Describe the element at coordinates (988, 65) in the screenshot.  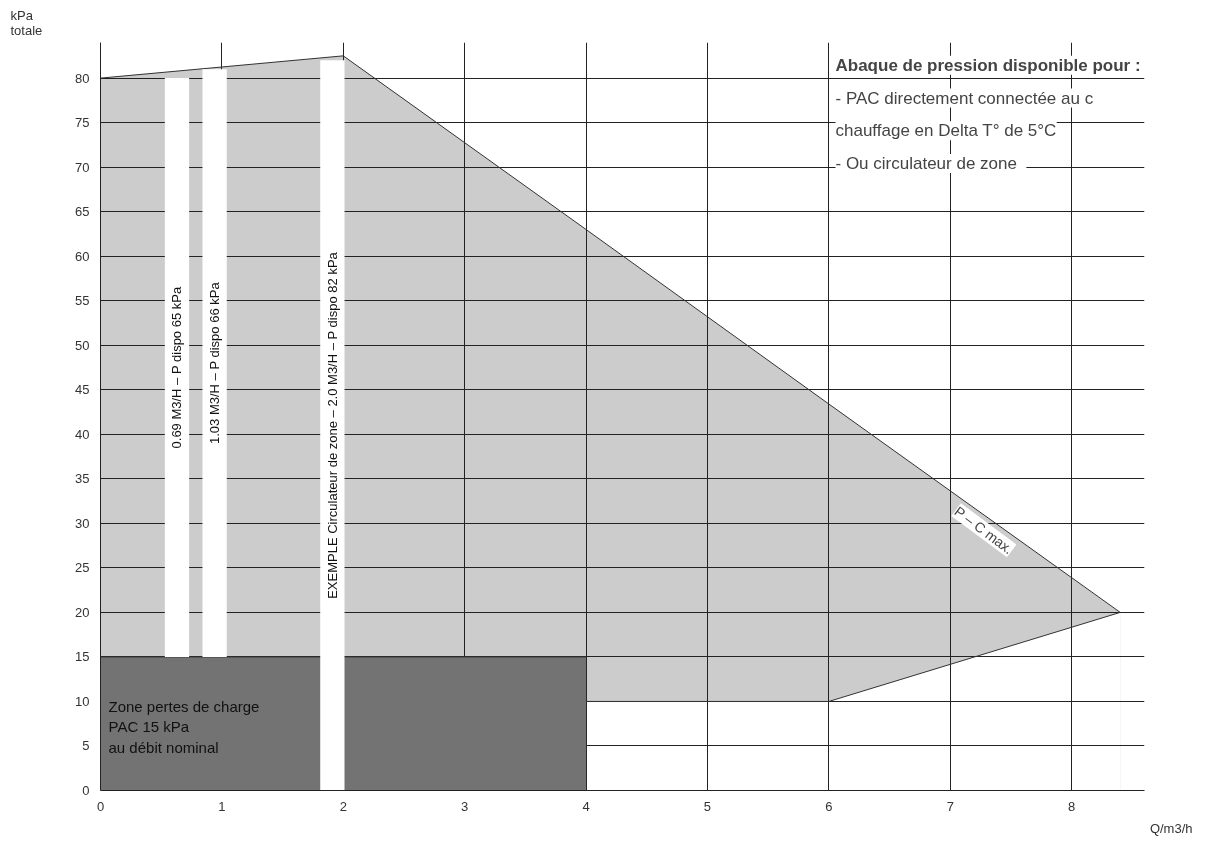
I see `text: Abaque de pression disponible pour :` at that location.